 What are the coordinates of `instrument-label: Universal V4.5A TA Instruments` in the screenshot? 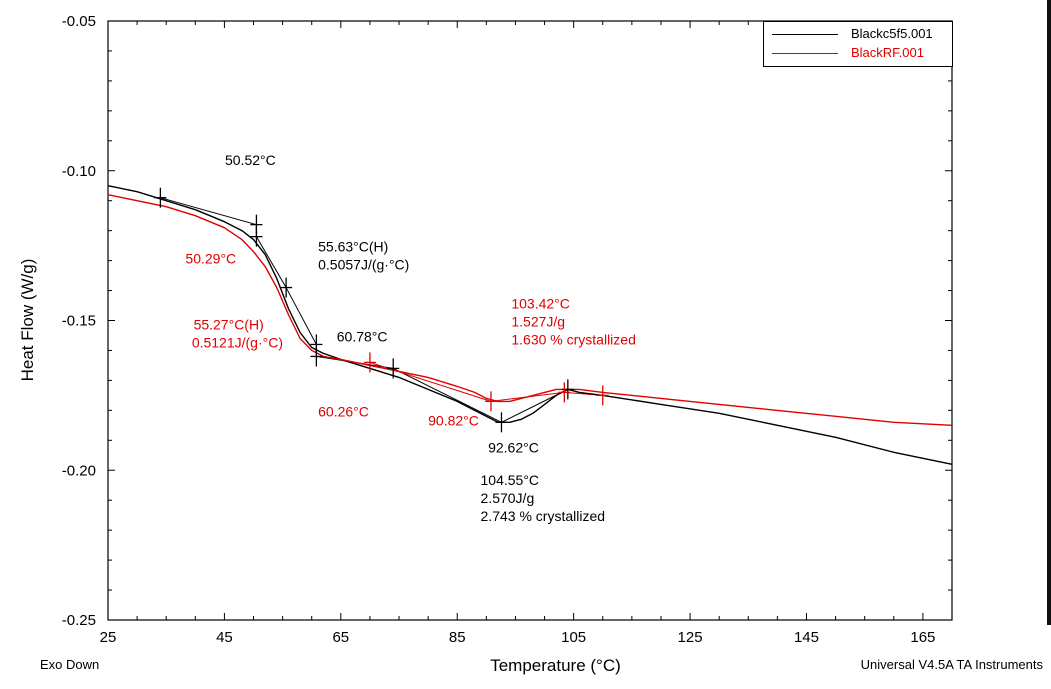 It's located at (951, 664).